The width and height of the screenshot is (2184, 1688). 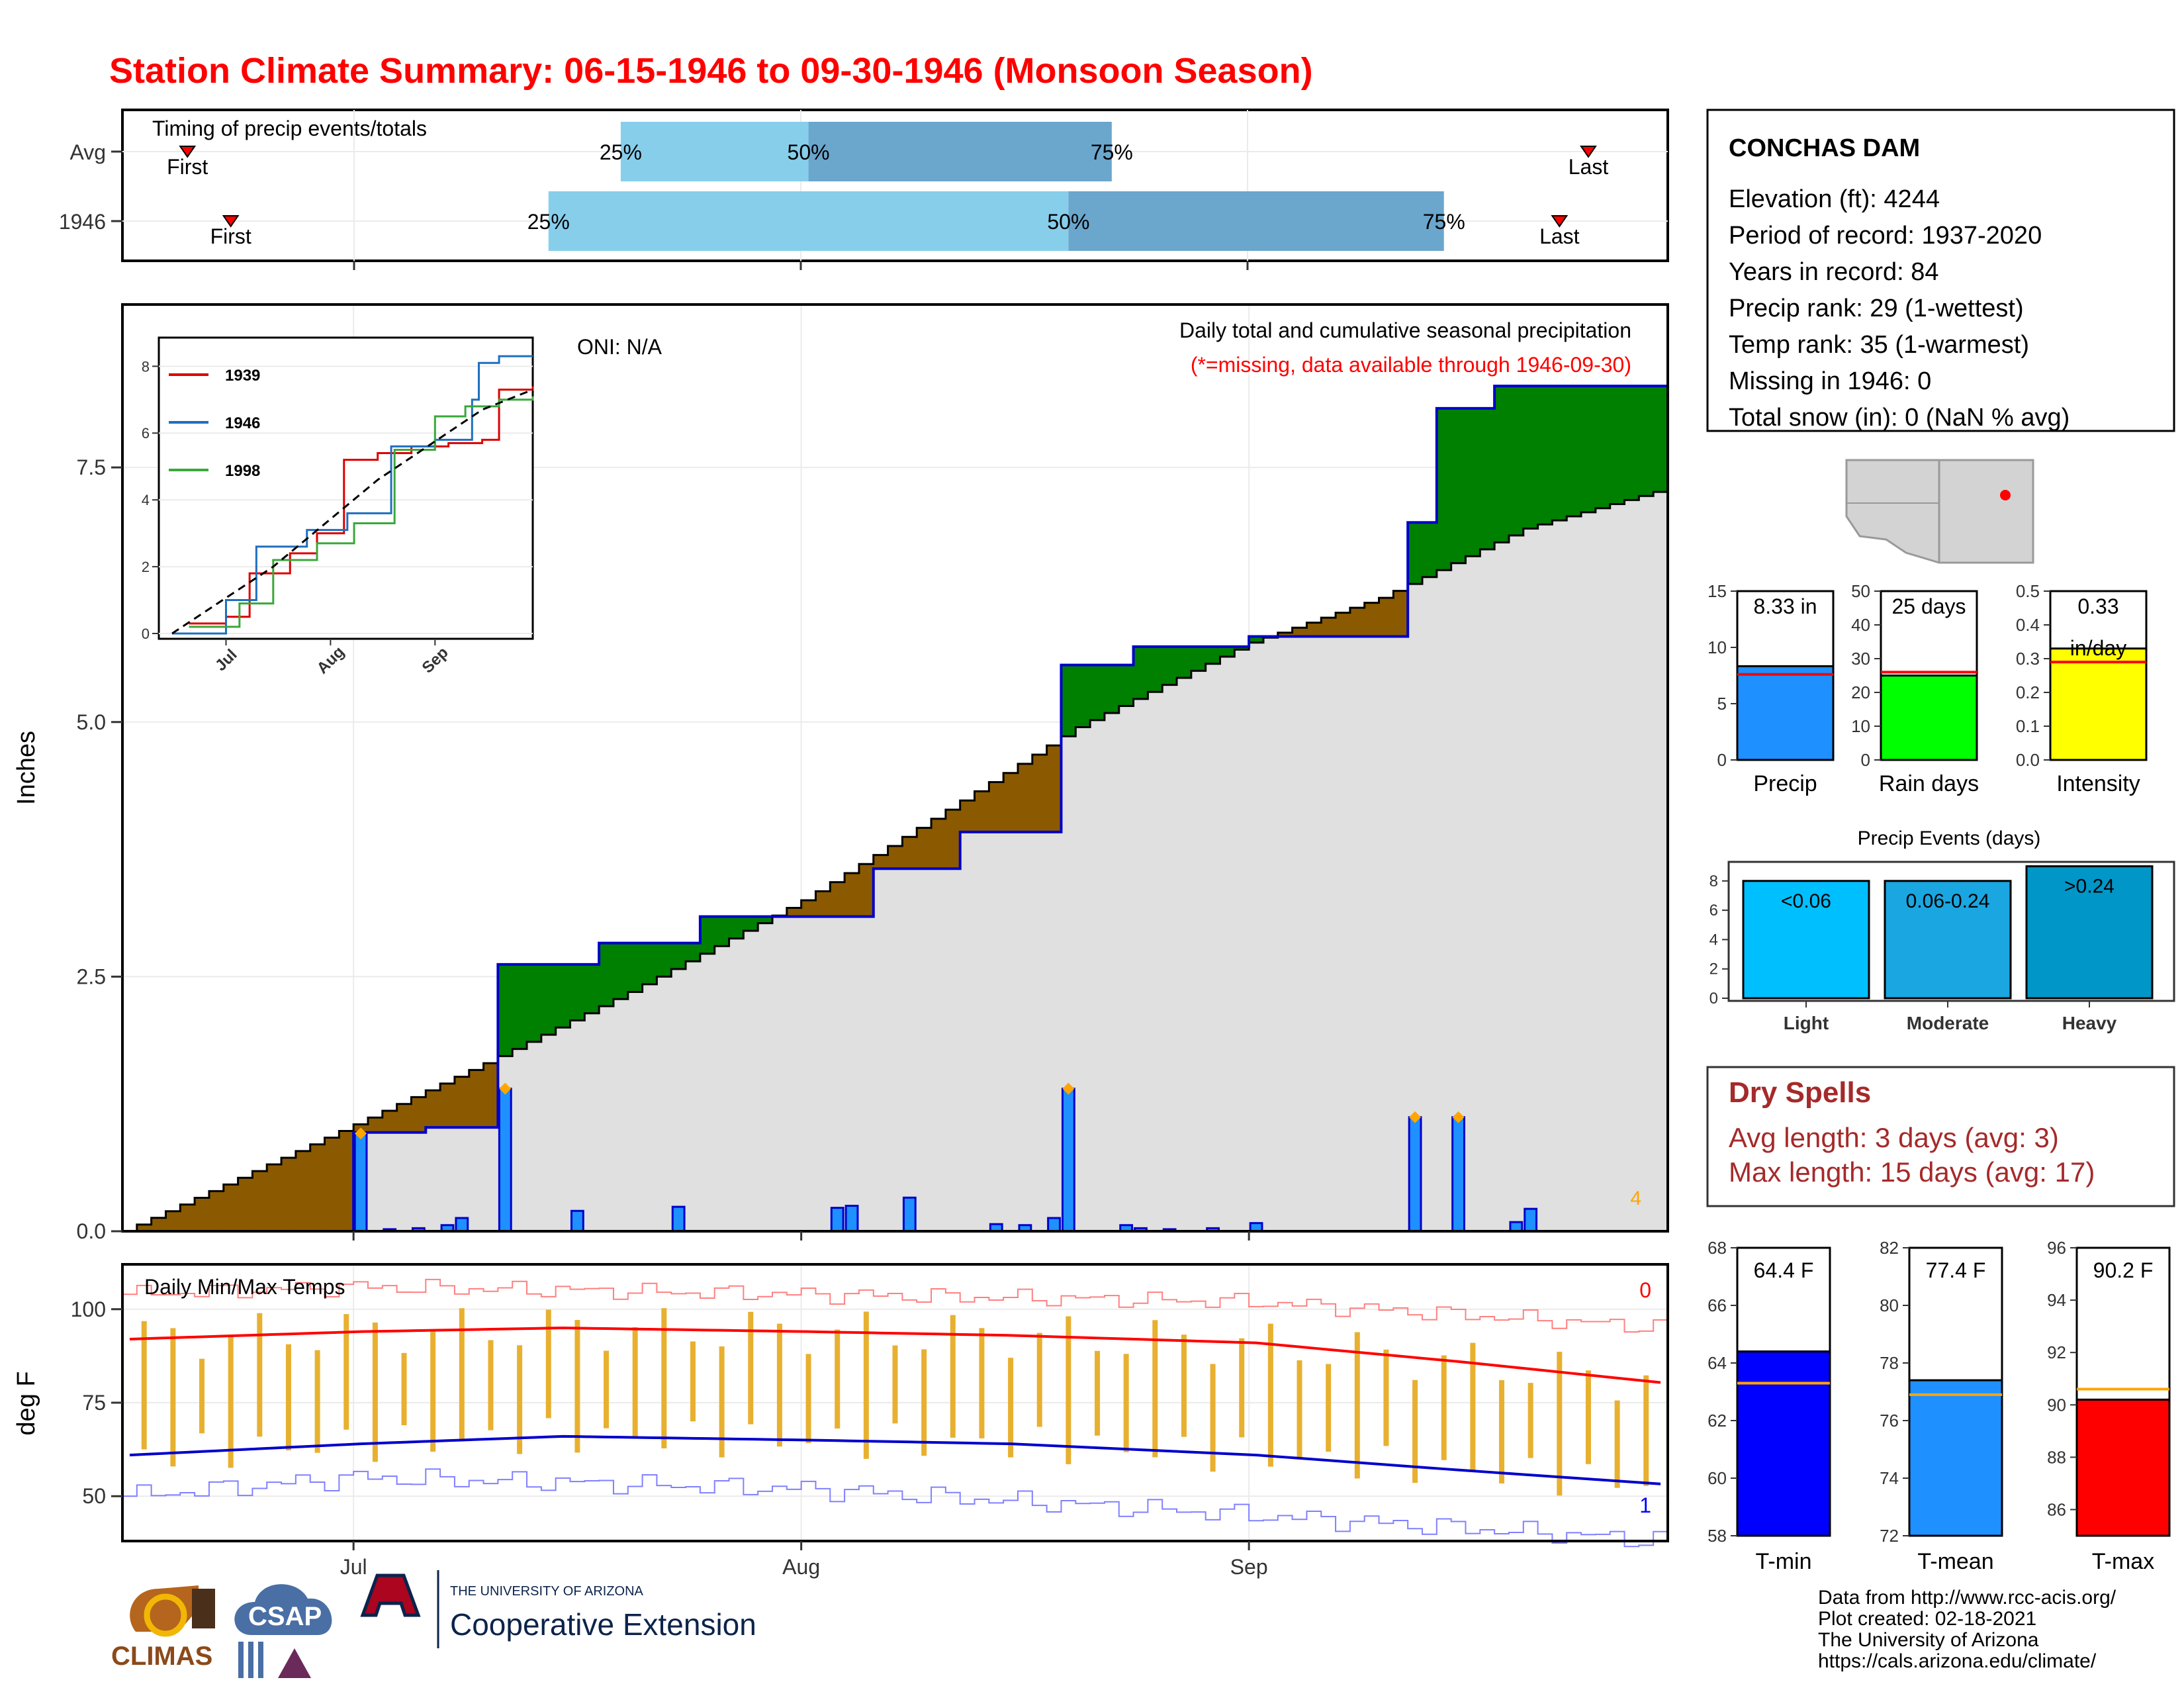 I want to click on month-tick-label: Aug, so click(x=801, y=1567).